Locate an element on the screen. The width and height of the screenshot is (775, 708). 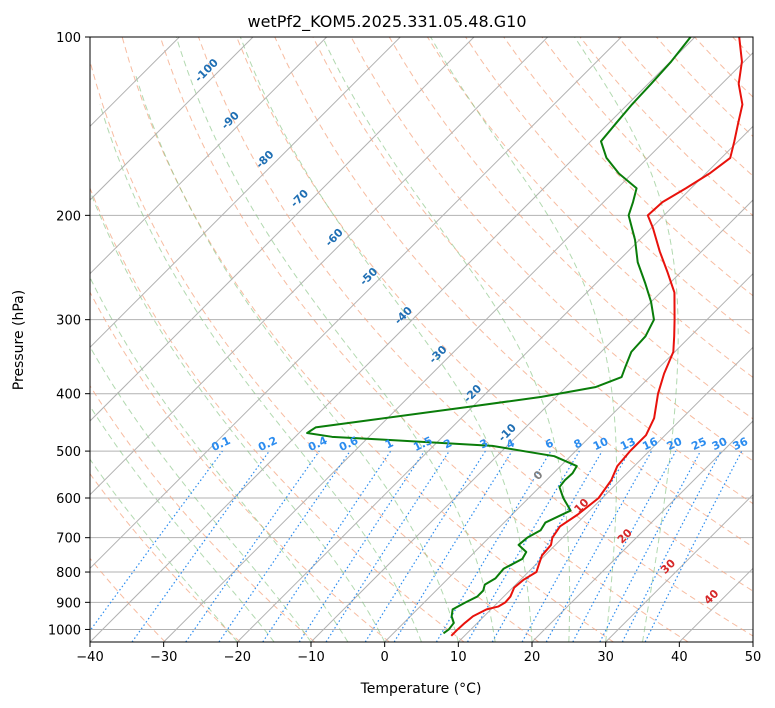
y-tick-label: 500 is located at coordinates (68, 452).